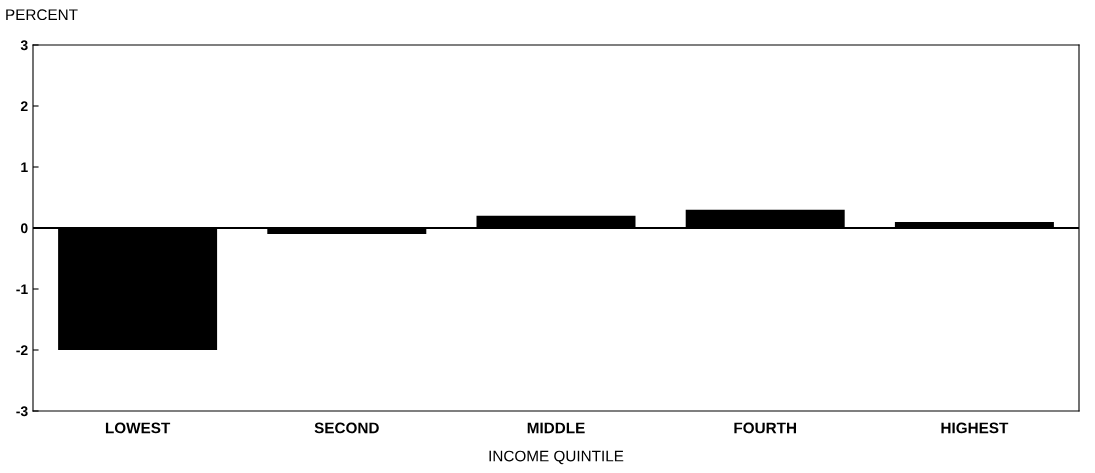 Image resolution: width=1095 pixels, height=473 pixels. What do you see at coordinates (138, 428) in the screenshot?
I see `x-tick-label: LOWEST` at bounding box center [138, 428].